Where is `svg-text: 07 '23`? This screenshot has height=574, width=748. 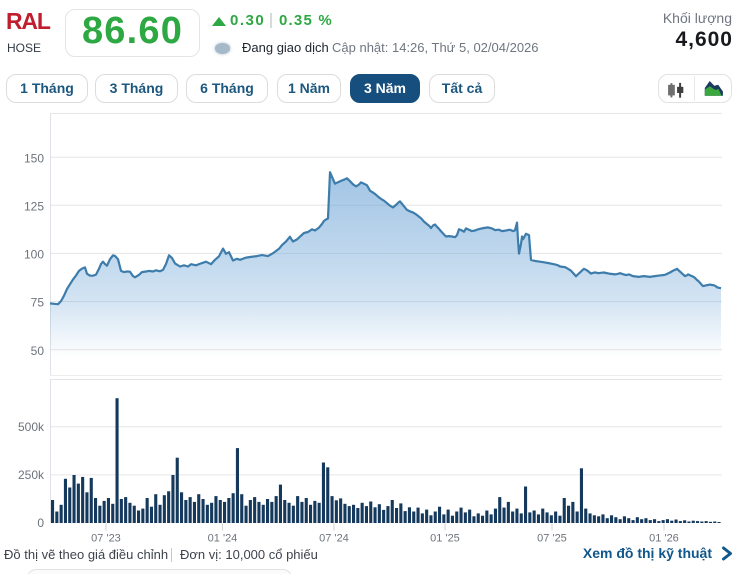
svg-text: 07 '23 is located at coordinates (106, 539).